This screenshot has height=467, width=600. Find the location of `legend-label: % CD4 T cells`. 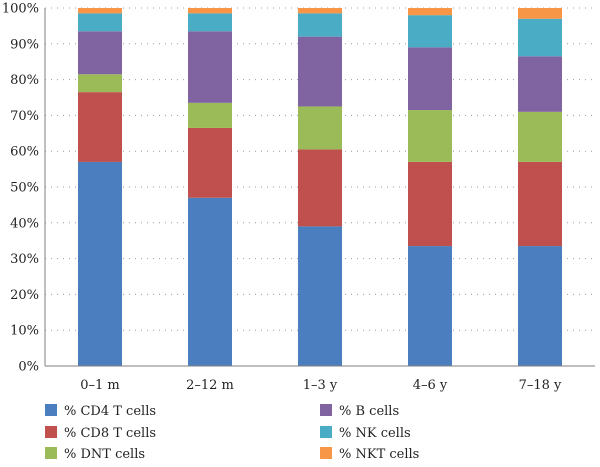

legend-label: % CD4 T cells is located at coordinates (110, 411).